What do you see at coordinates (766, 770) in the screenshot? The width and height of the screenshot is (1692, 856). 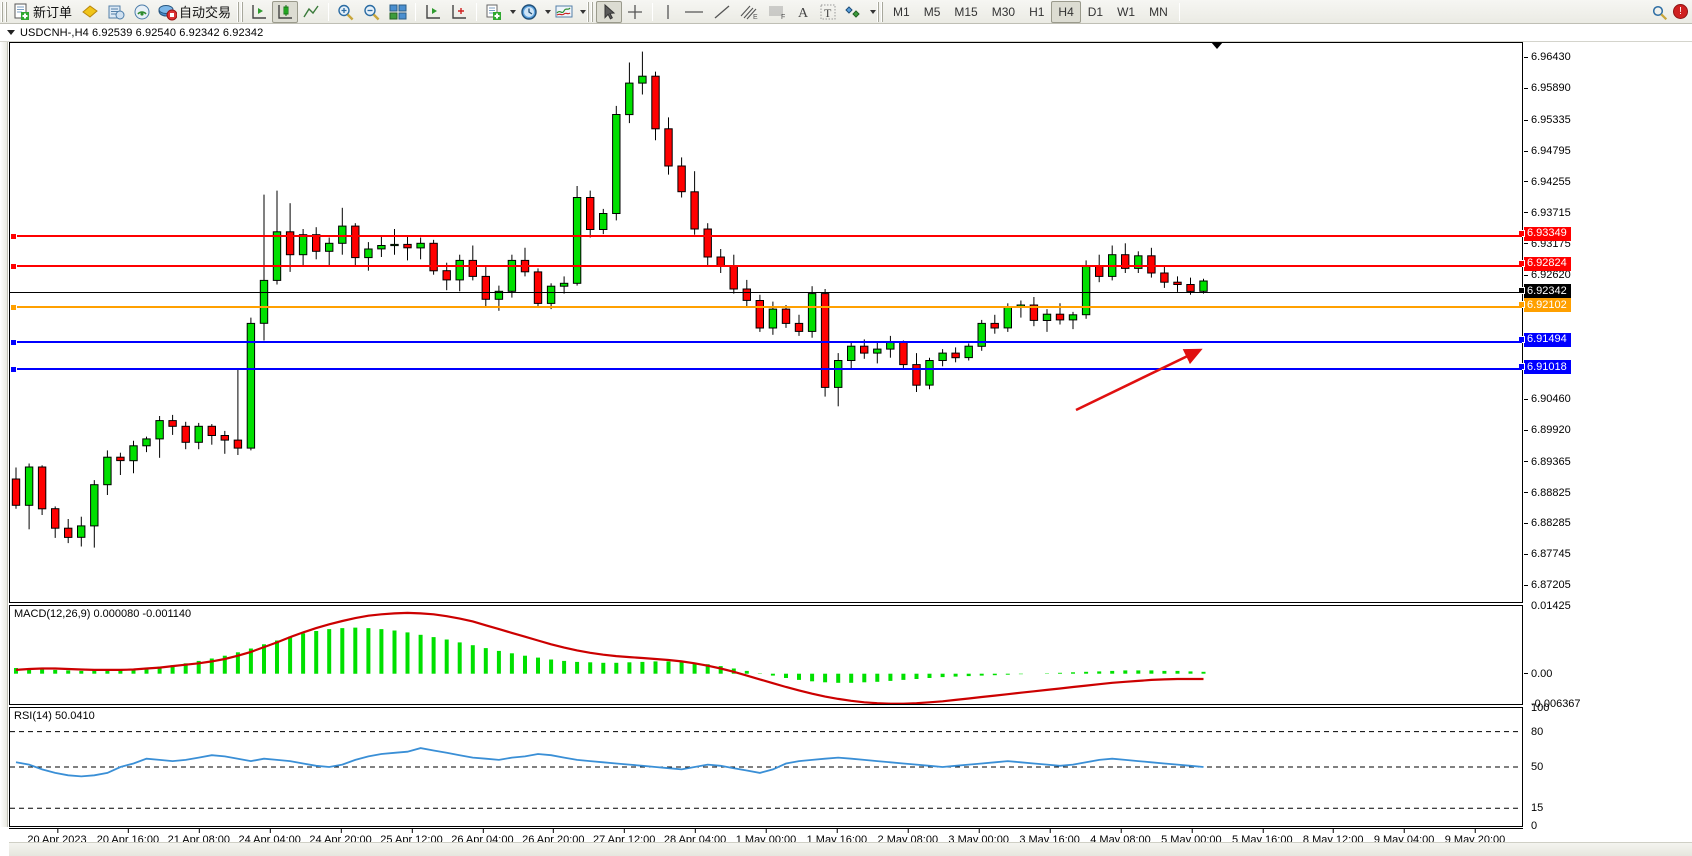 I see `rsi-plot-layer` at bounding box center [766, 770].